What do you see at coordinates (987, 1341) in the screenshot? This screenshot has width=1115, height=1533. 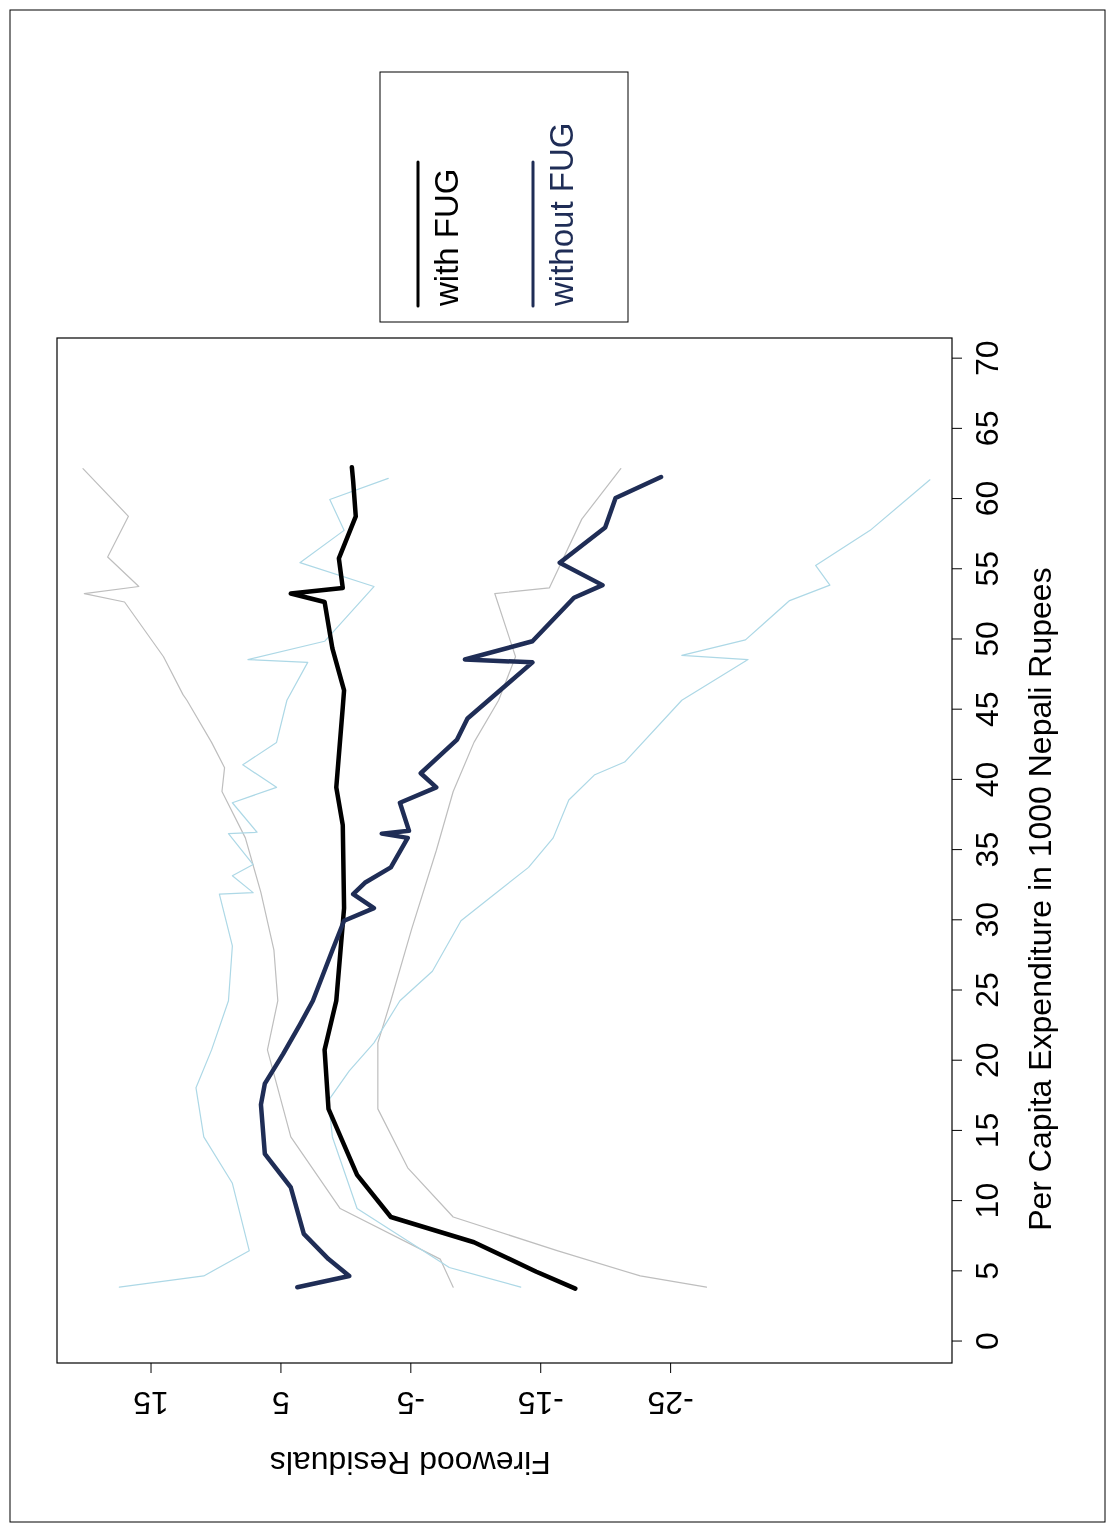 I see `y-tick-label: 0` at bounding box center [987, 1341].